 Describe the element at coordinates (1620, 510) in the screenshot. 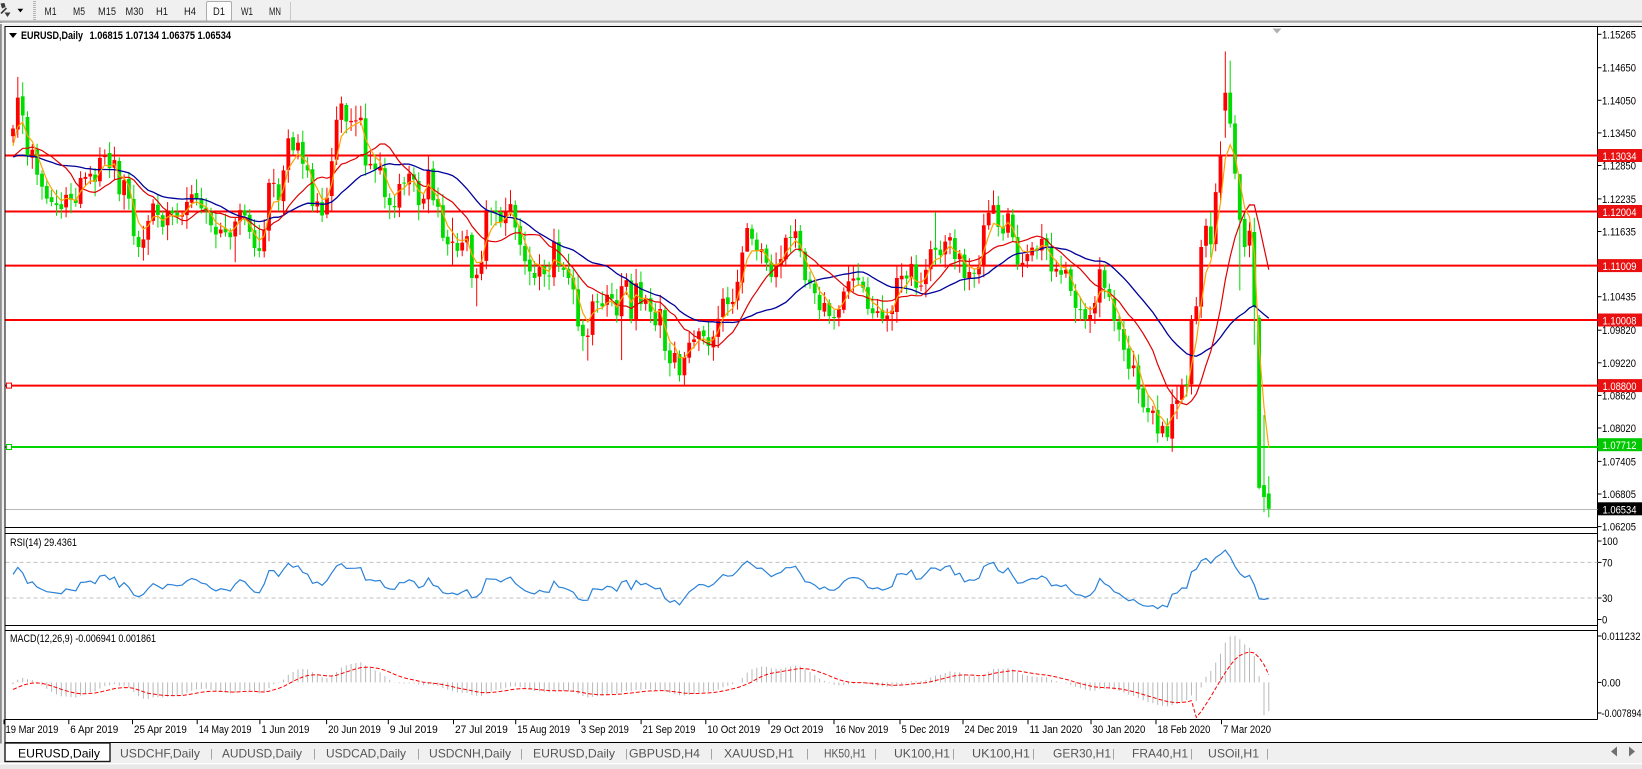

I see `svg-text: 1.06534` at that location.